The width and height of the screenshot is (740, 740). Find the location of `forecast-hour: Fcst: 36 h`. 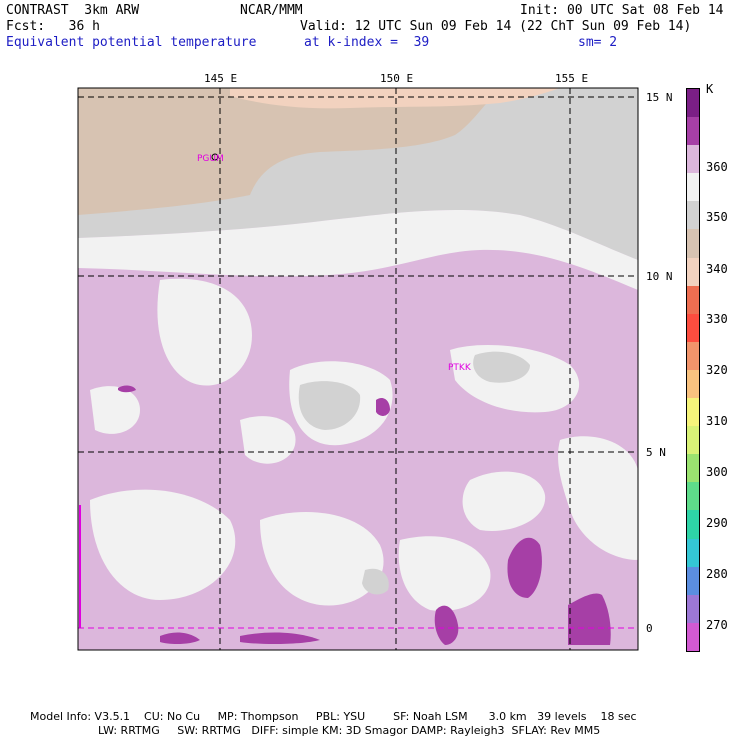

forecast-hour: Fcst: 36 h is located at coordinates (53, 26).